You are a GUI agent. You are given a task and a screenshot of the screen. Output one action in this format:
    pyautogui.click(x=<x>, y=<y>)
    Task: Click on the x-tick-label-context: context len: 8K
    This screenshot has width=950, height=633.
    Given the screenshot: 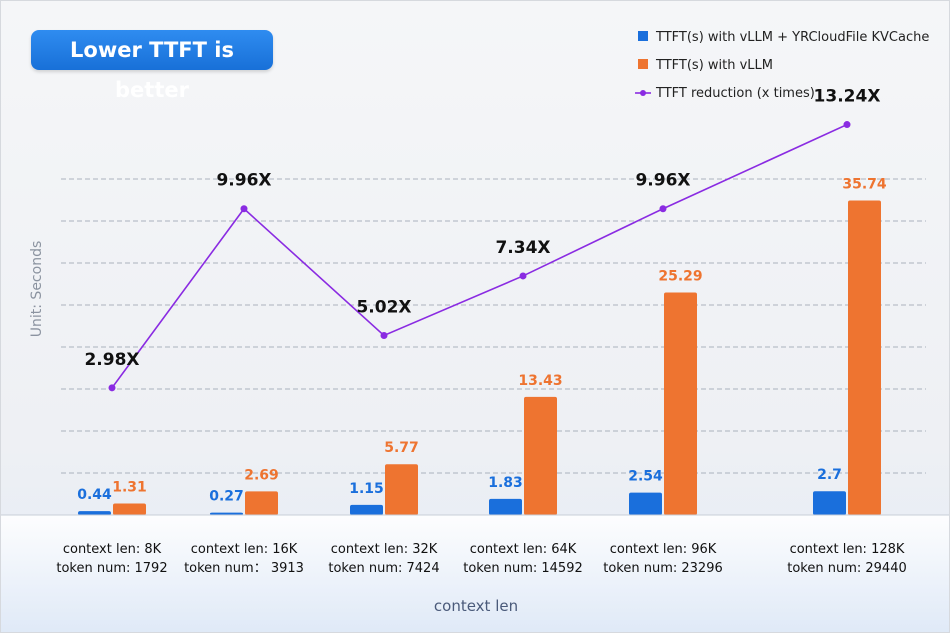 What is the action you would take?
    pyautogui.click(x=112, y=549)
    